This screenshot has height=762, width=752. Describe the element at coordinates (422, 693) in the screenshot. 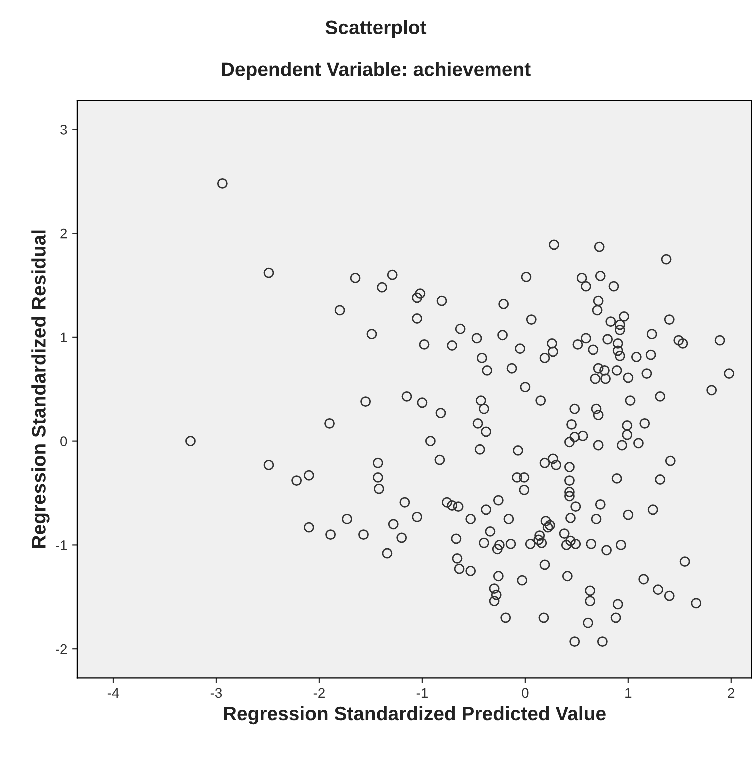

I see `x-tick-label: -1` at that location.